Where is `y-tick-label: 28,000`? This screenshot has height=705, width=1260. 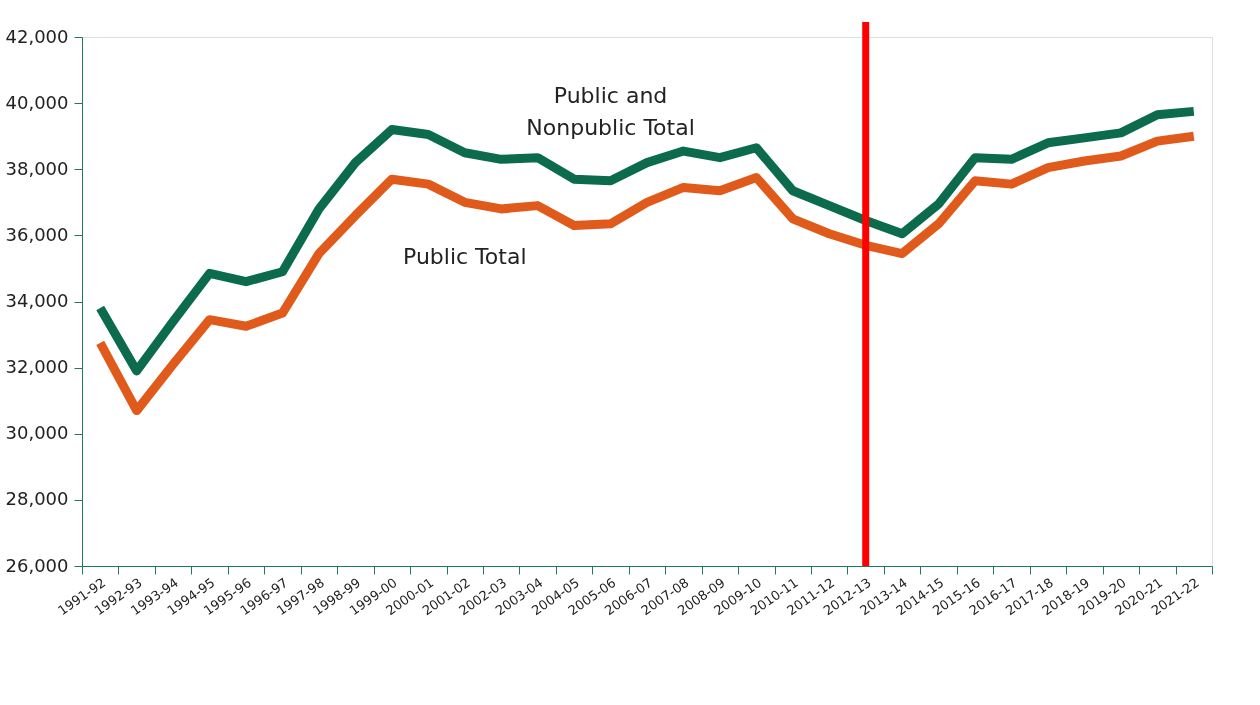
y-tick-label: 28,000 is located at coordinates (37, 499).